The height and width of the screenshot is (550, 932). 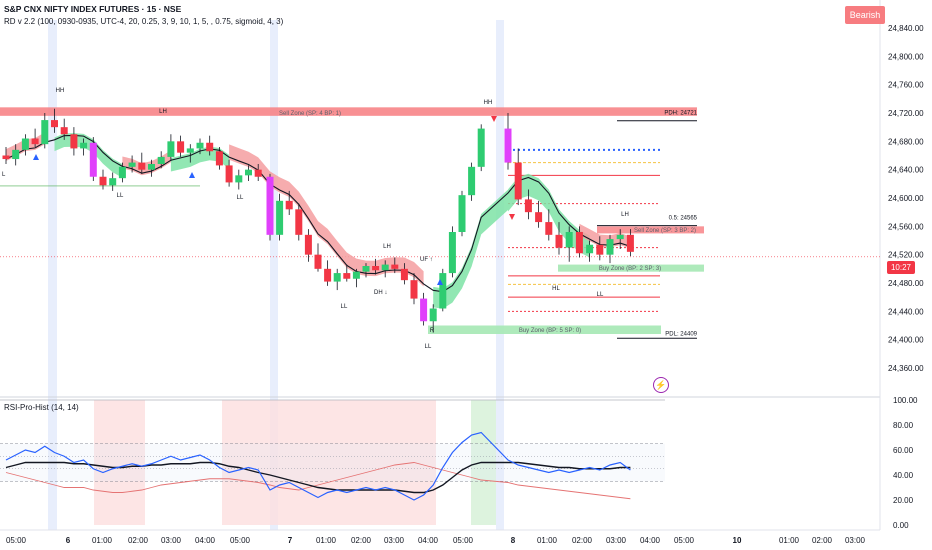 I want to click on time-tick-label: 03:00, so click(x=616, y=540).